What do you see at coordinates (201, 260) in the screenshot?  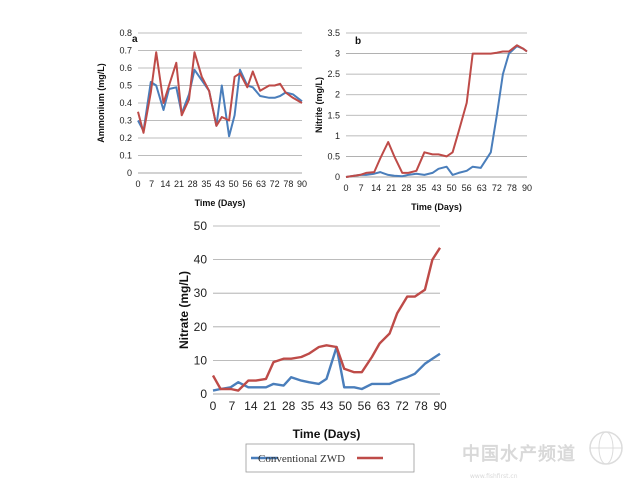 I see `y-tick-label: 40` at bounding box center [201, 260].